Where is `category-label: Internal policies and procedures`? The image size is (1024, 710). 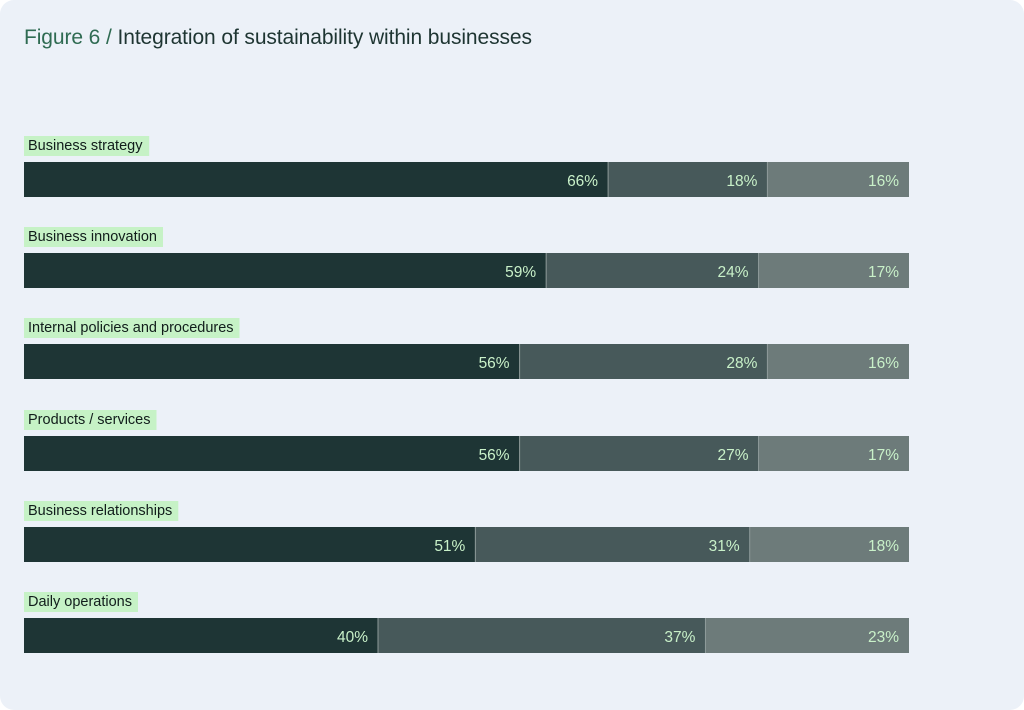 category-label: Internal policies and procedures is located at coordinates (131, 328).